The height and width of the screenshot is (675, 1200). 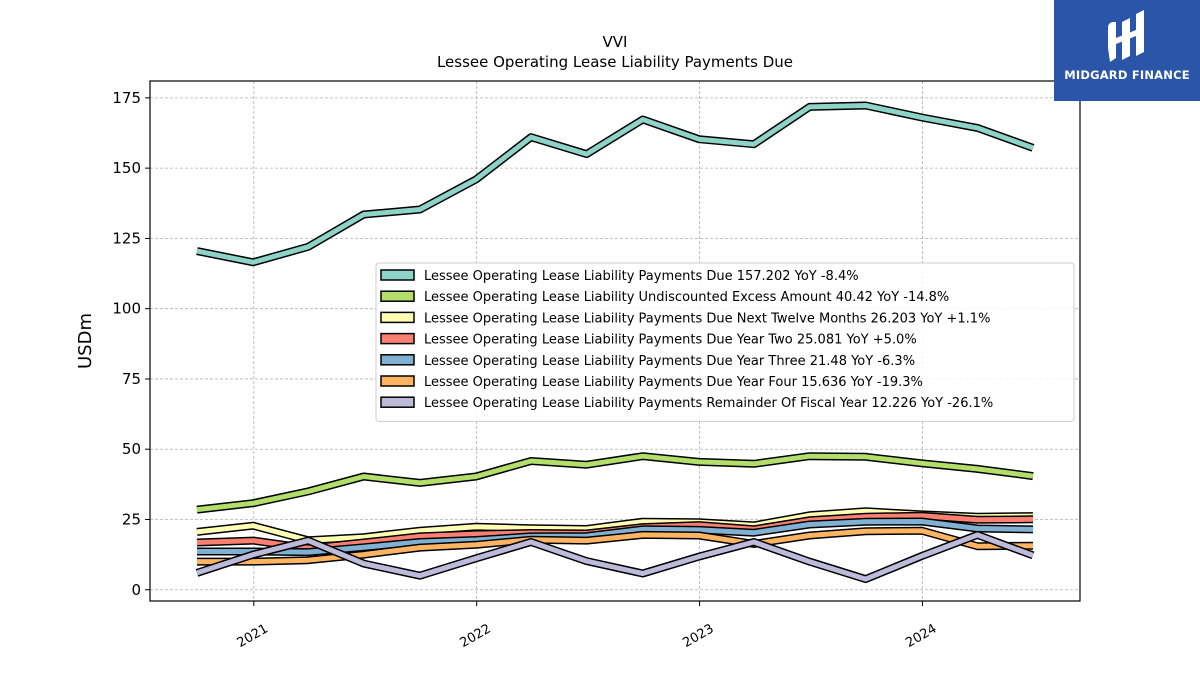 I want to click on chart-title: VVI, so click(x=615, y=42).